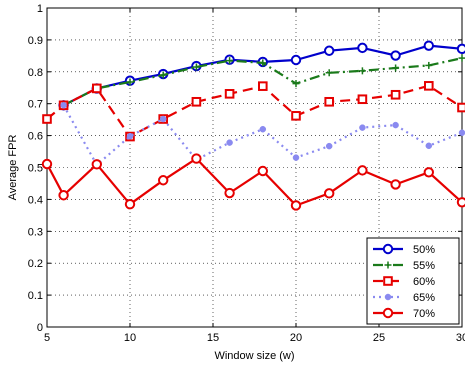 This screenshot has height=368, width=465. I want to click on y-tick-label: 0.9, so click(35, 41).